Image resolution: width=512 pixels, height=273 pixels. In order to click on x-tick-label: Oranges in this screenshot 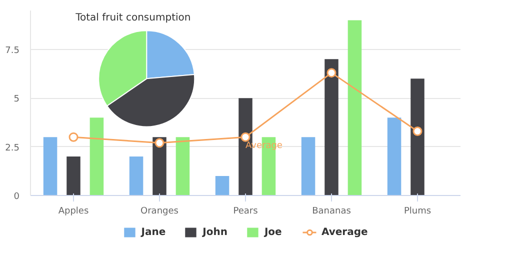, I will do `click(159, 211)`.